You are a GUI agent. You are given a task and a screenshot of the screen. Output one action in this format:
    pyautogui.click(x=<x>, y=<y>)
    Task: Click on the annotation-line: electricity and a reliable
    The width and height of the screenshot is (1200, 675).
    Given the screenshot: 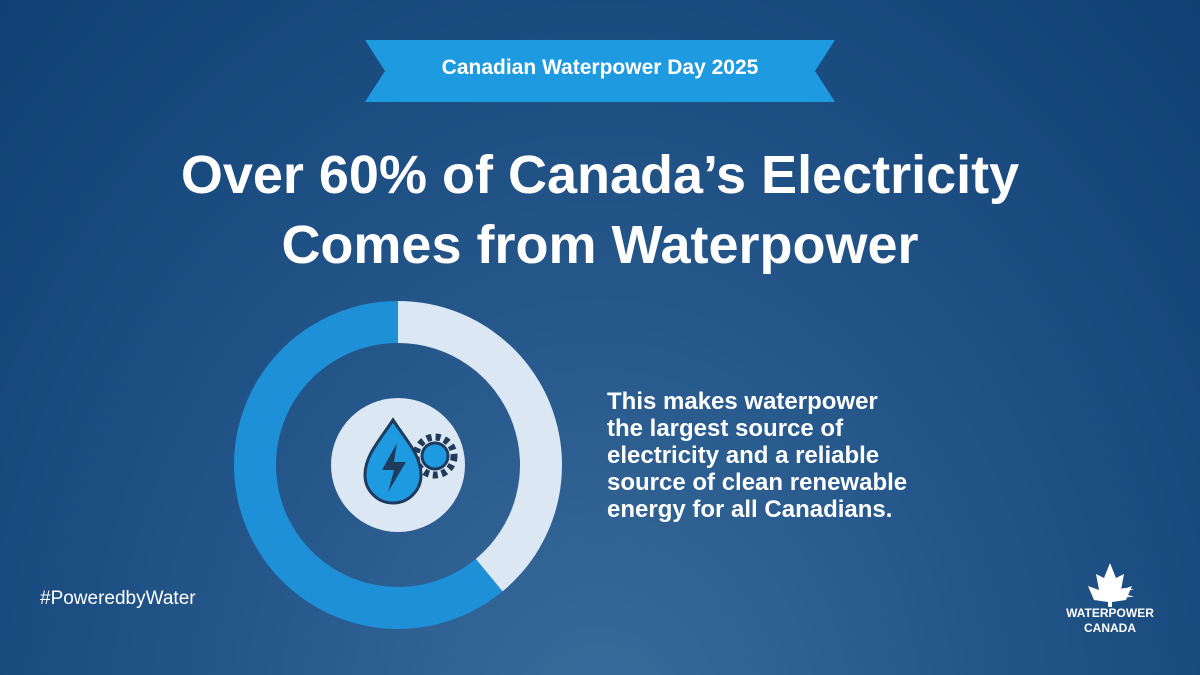 What is the action you would take?
    pyautogui.click(x=743, y=455)
    